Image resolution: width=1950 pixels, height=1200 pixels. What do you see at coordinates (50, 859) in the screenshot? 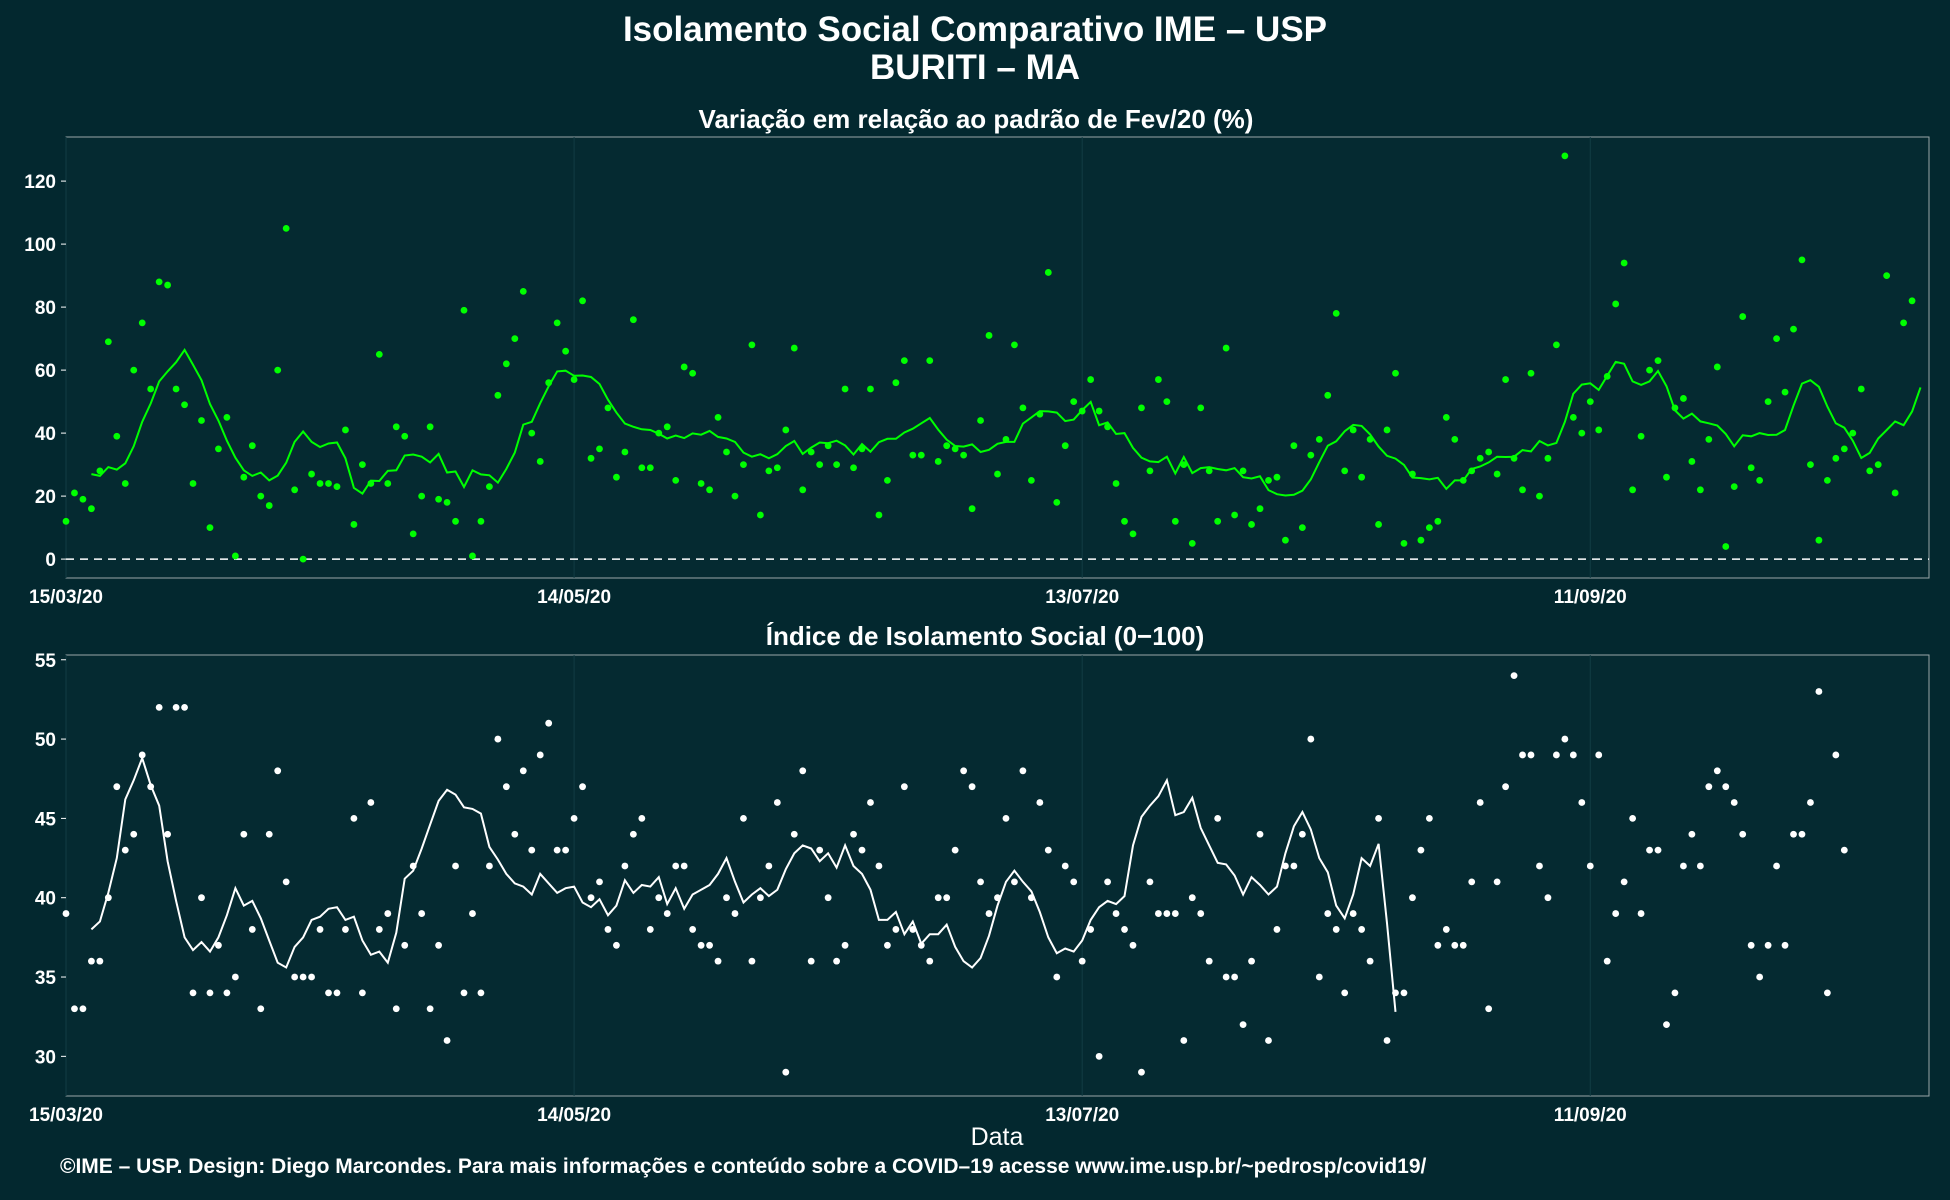
I see `chart-2-y-axis: 30 35 40 45 50 55` at bounding box center [50, 859].